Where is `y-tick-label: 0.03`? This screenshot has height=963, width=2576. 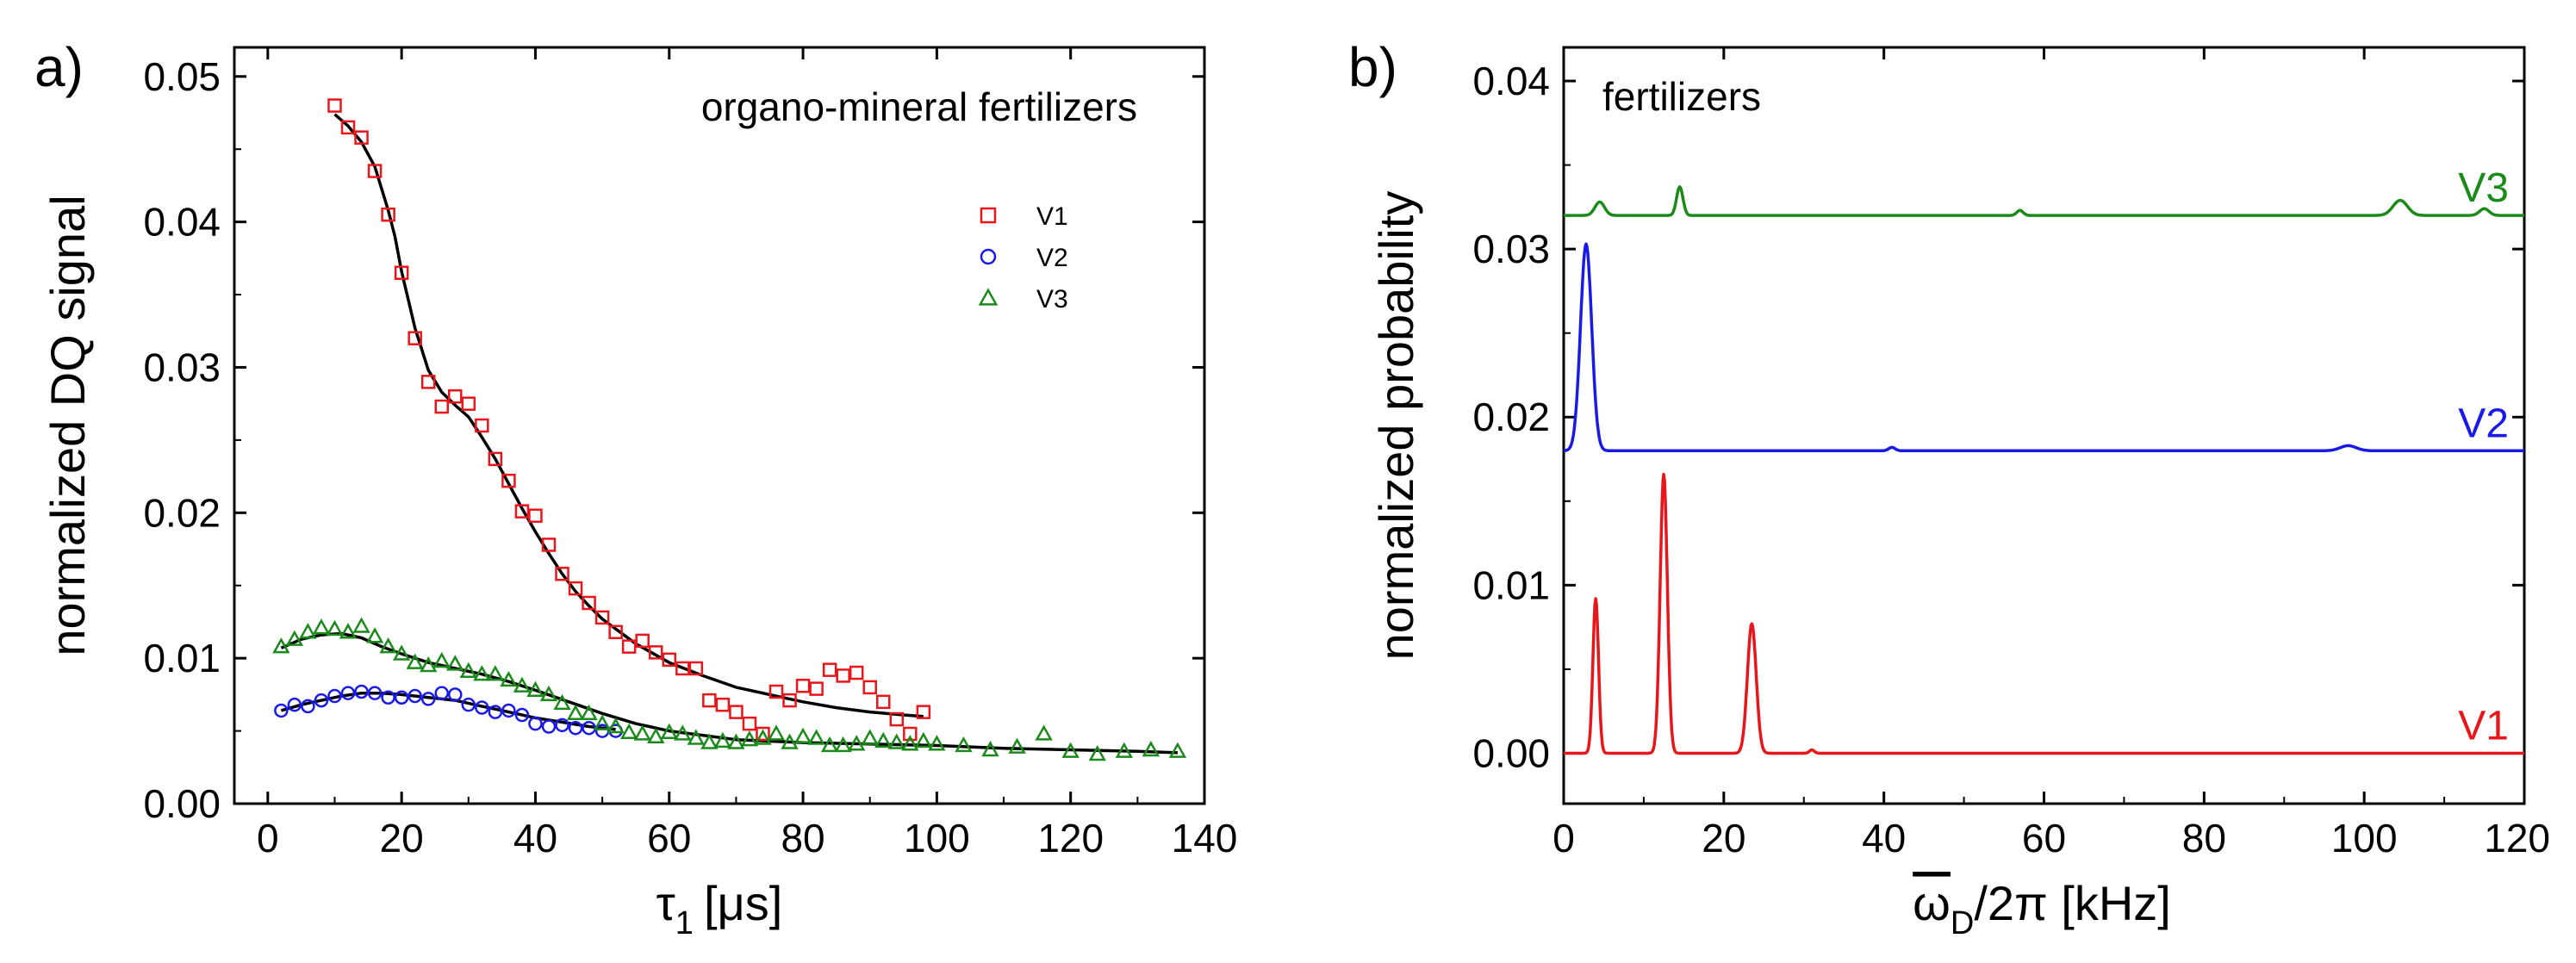
y-tick-label: 0.03 is located at coordinates (1511, 249).